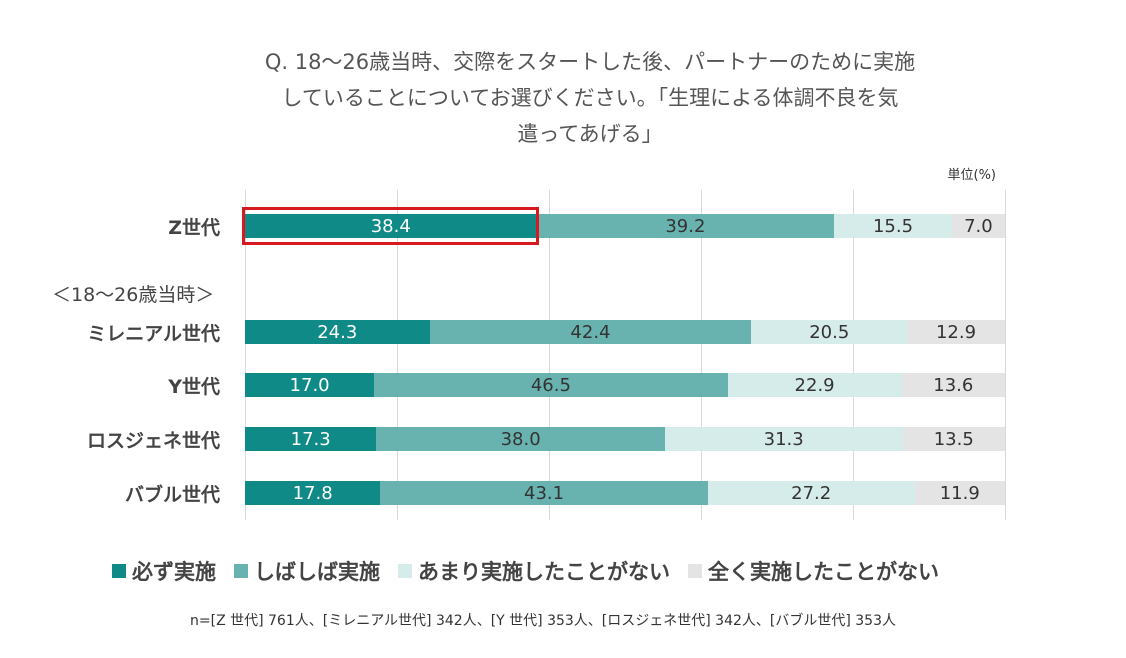 The height and width of the screenshot is (658, 1126). I want to click on data-label: 13.5, so click(953, 439).